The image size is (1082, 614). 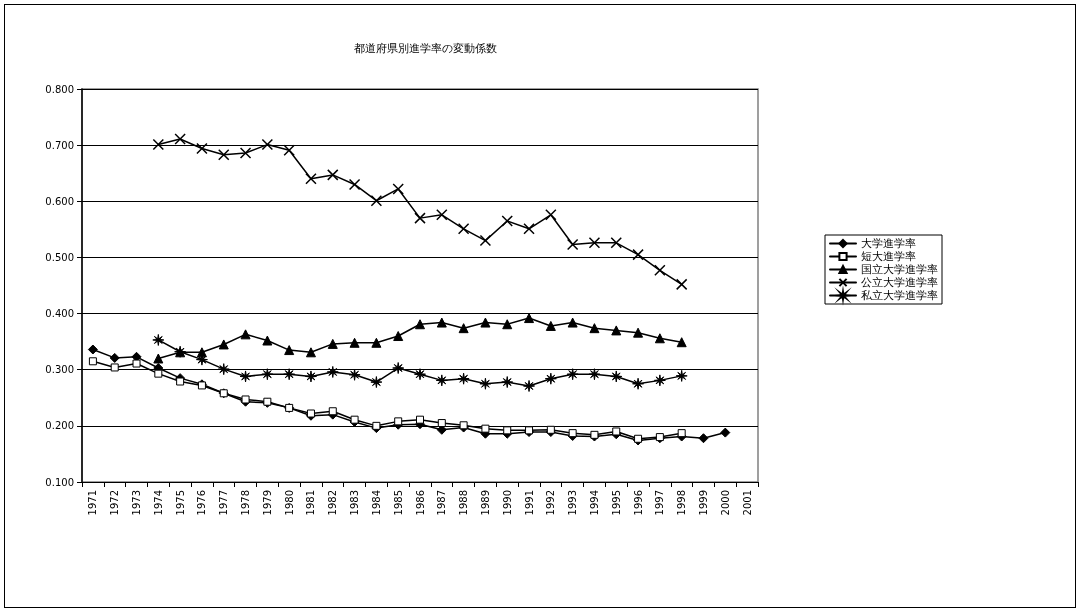 What do you see at coordinates (115, 503) in the screenshot?
I see `x-tick-label: 1972` at bounding box center [115, 503].